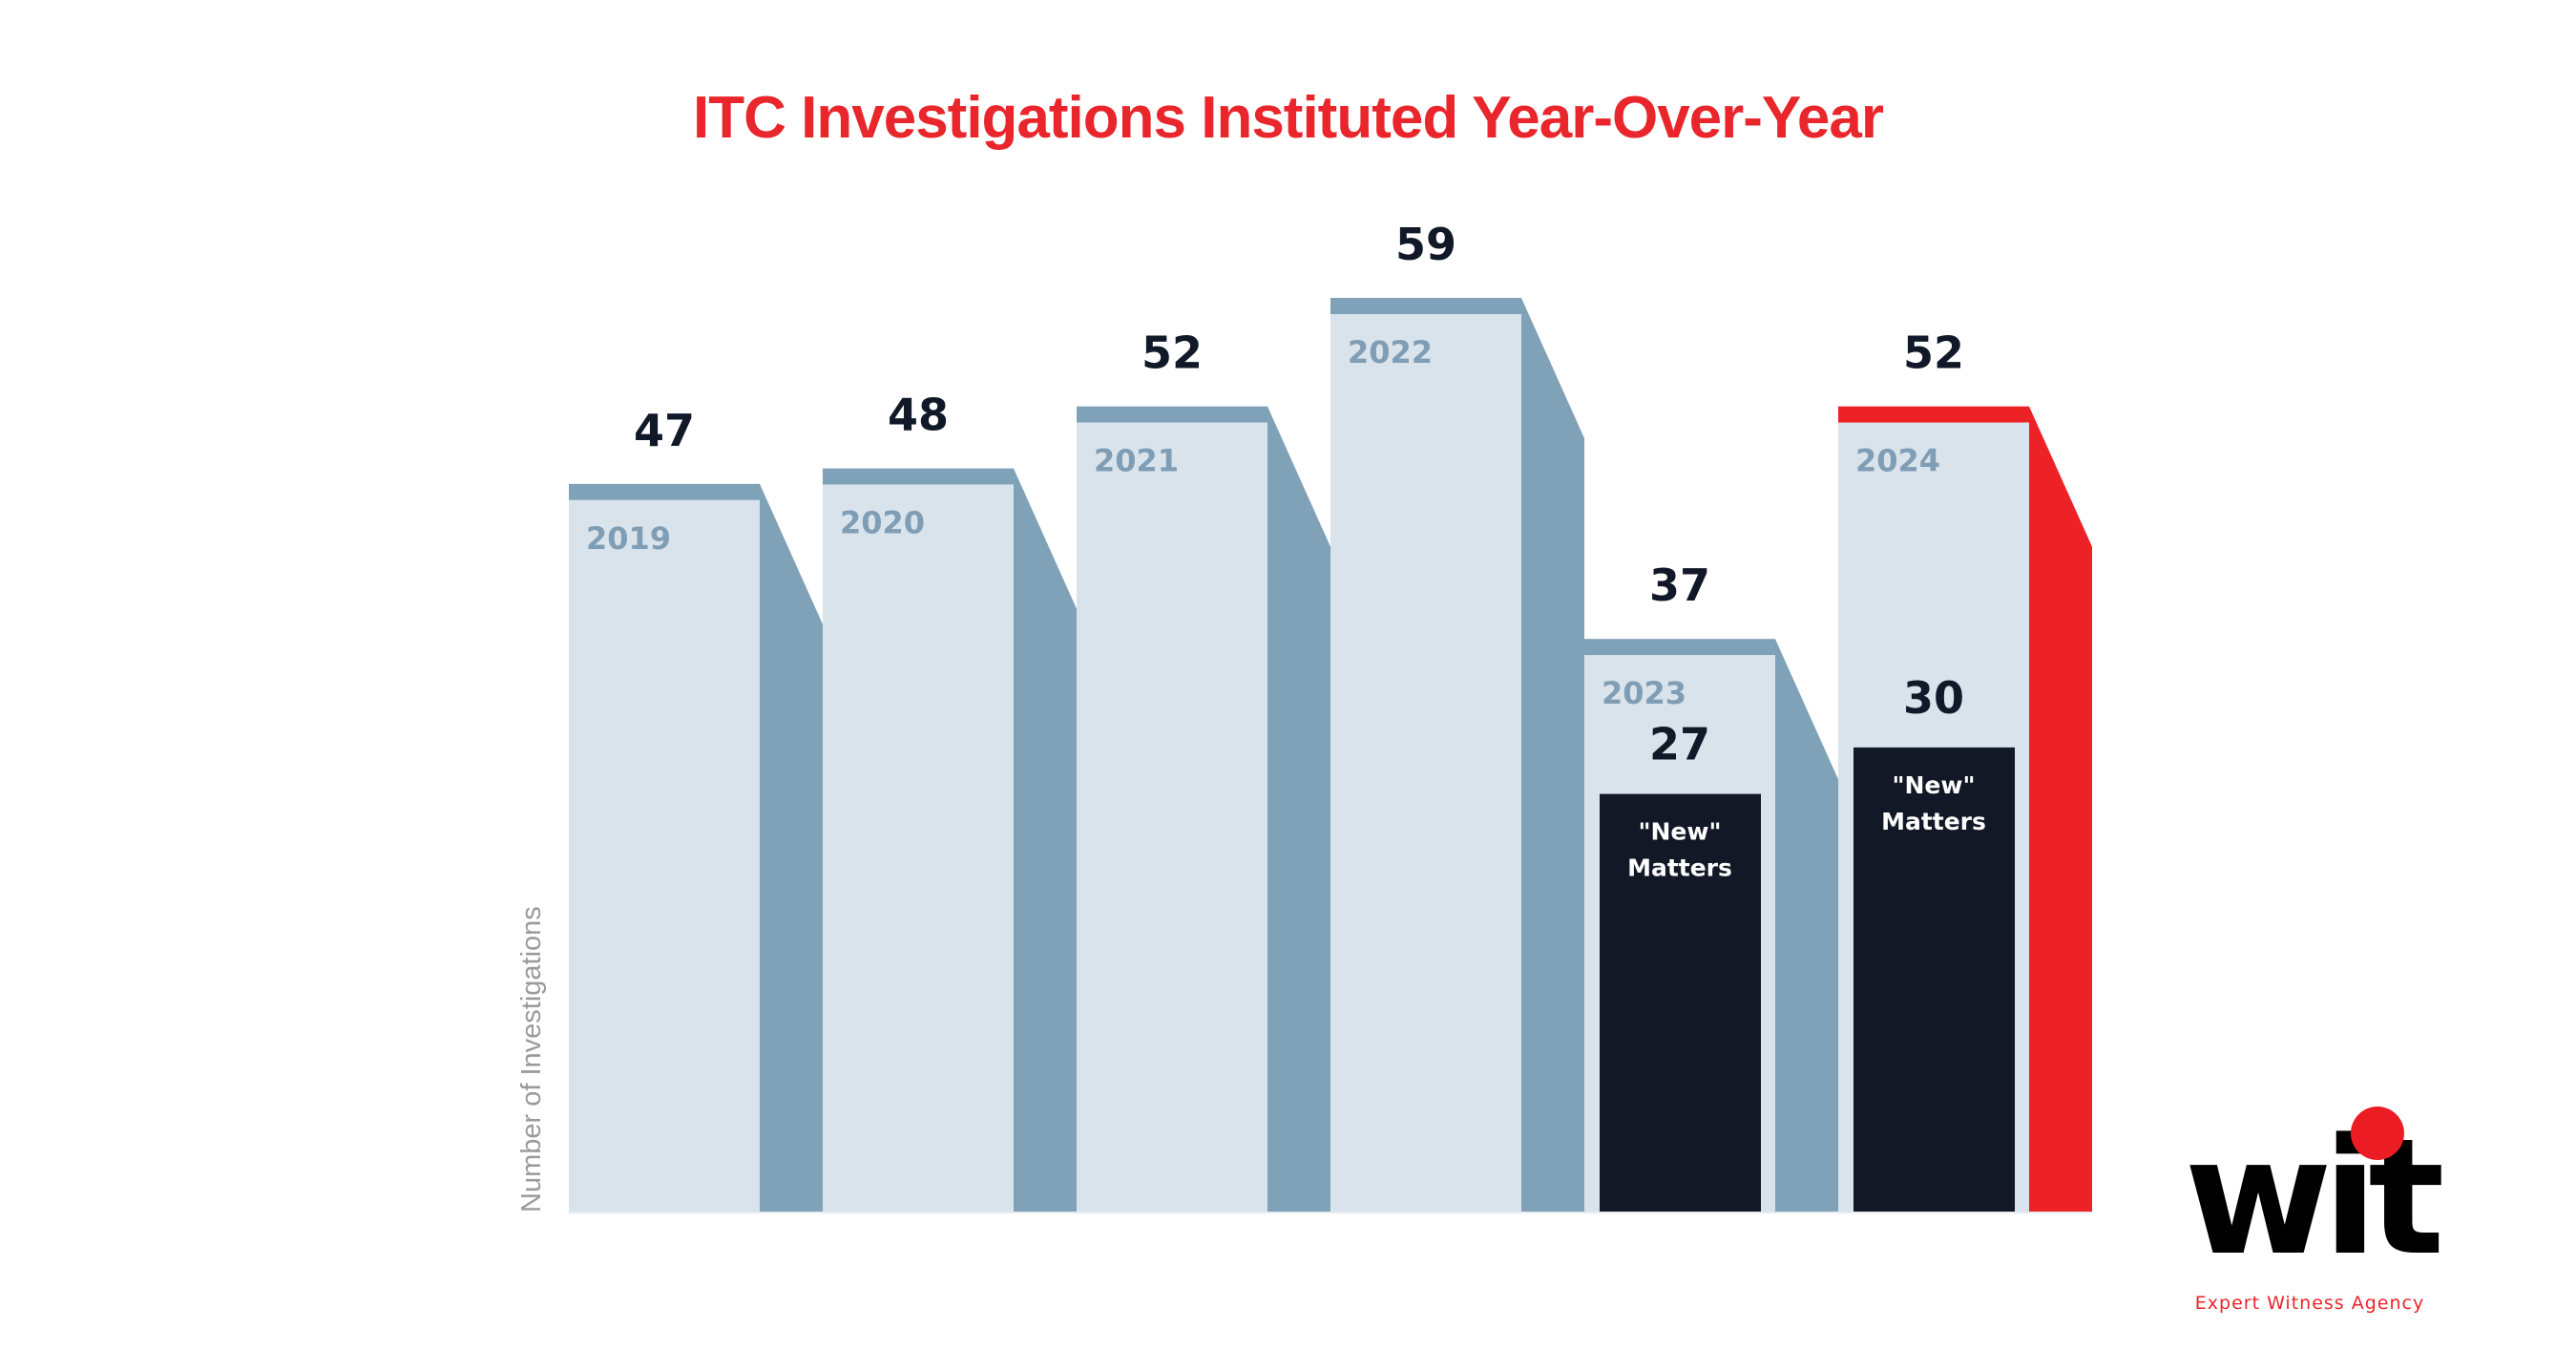 This screenshot has width=2576, height=1350. Describe the element at coordinates (628, 538) in the screenshot. I see `year-label-2019: 2019` at that location.